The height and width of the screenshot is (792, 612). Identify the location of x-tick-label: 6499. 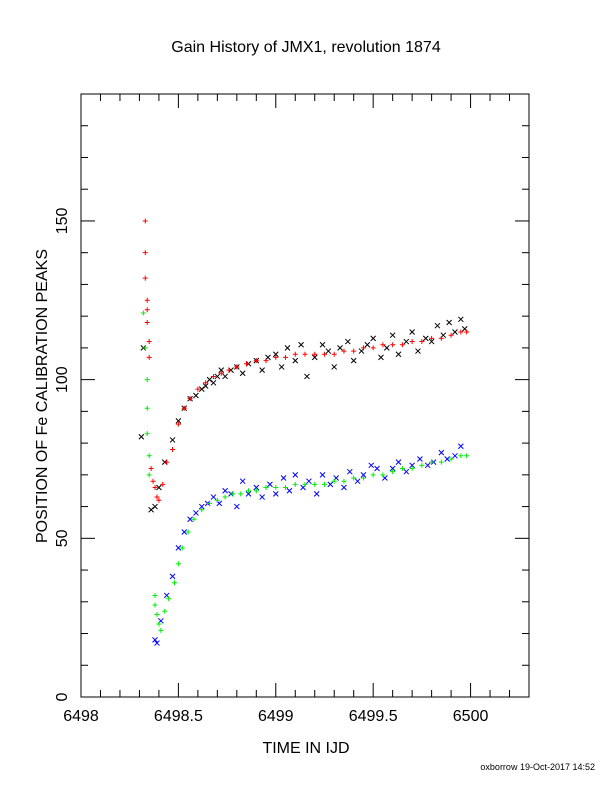
(276, 716).